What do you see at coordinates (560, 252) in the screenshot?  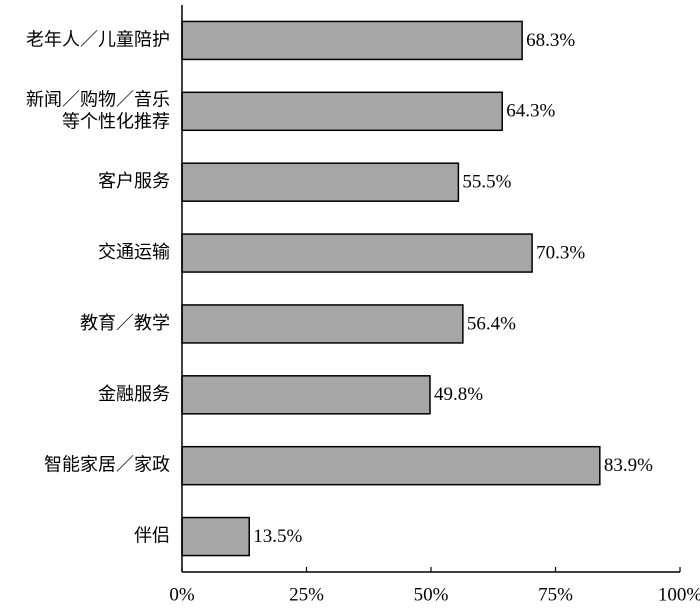 I see `value-label: 70.3%` at bounding box center [560, 252].